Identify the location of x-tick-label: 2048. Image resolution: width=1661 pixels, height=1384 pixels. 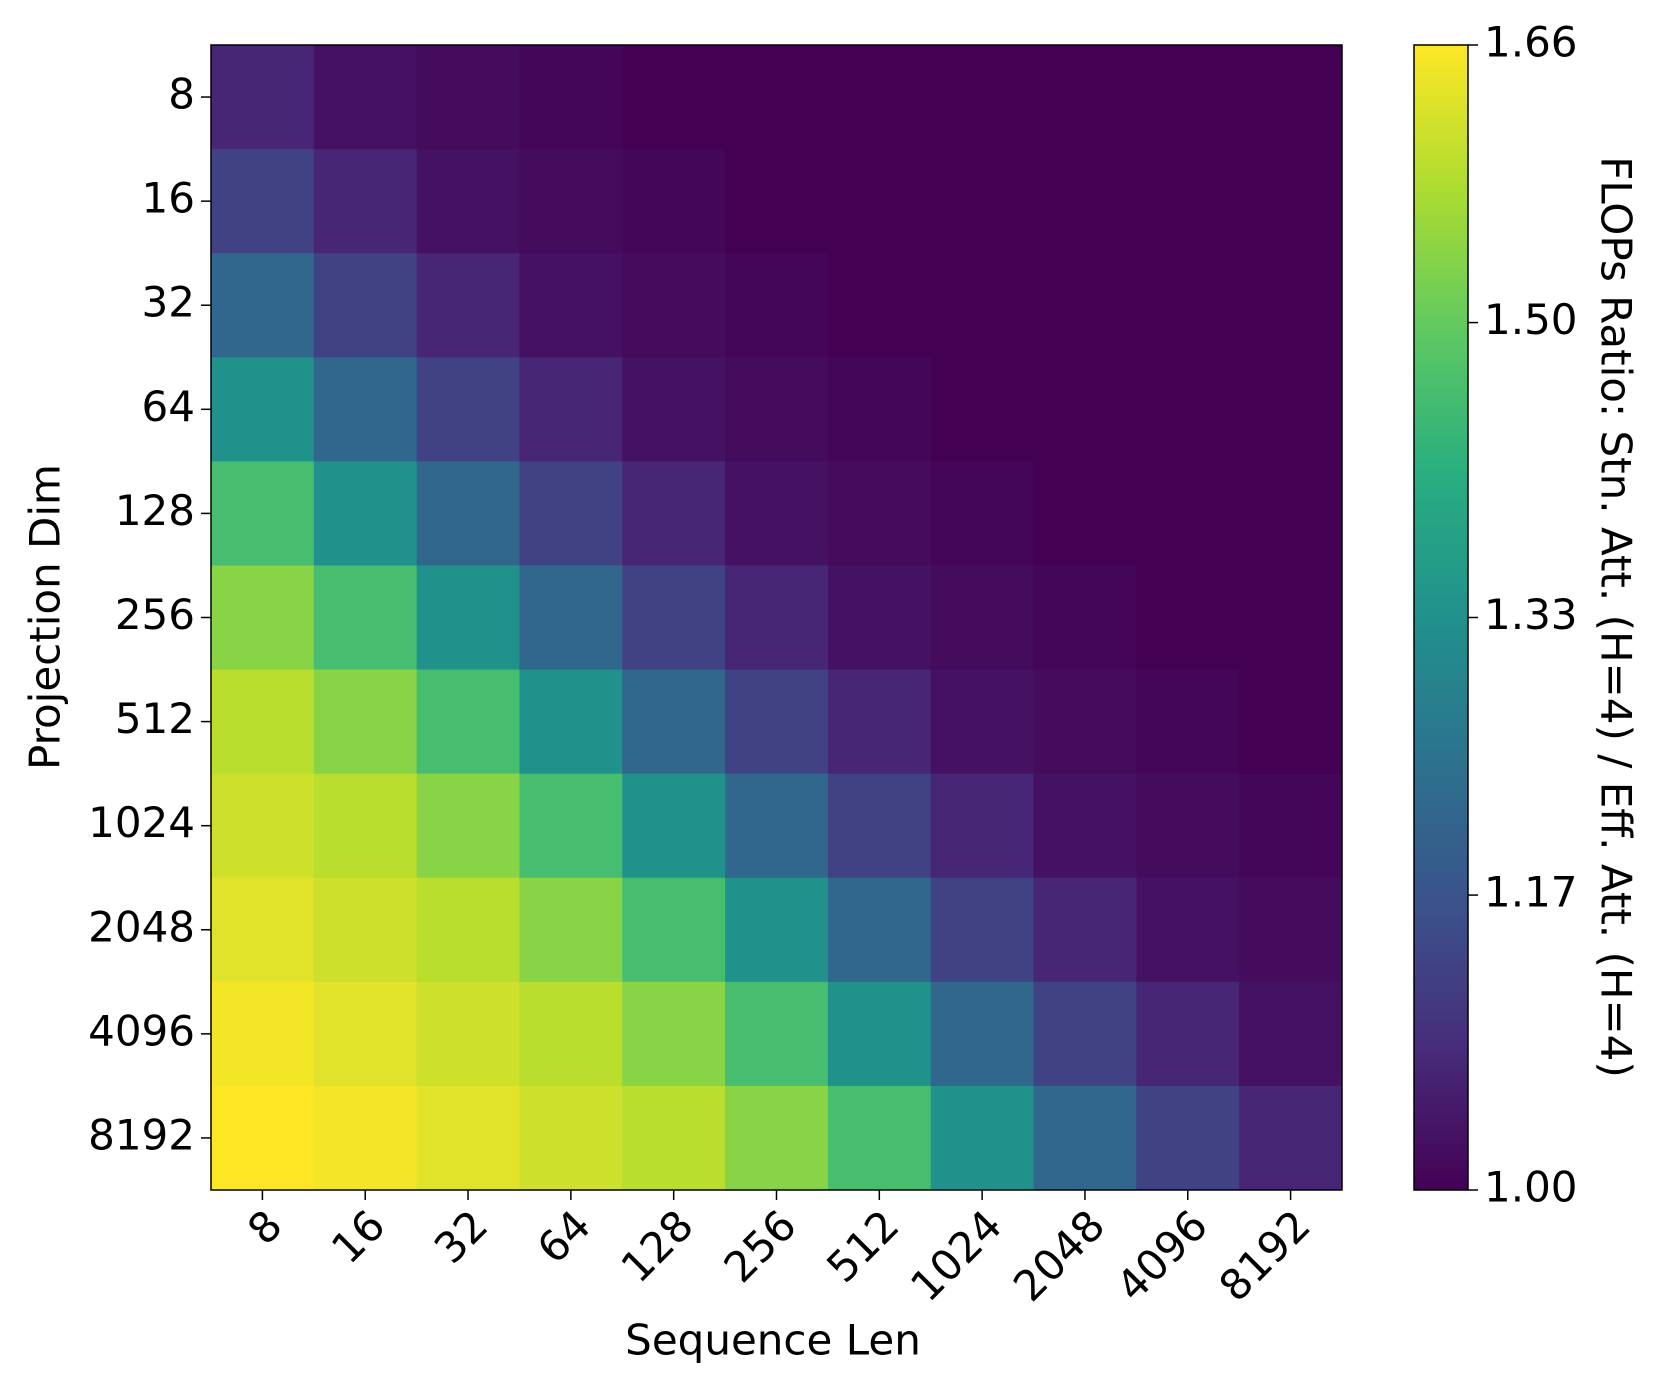
(1059, 1256).